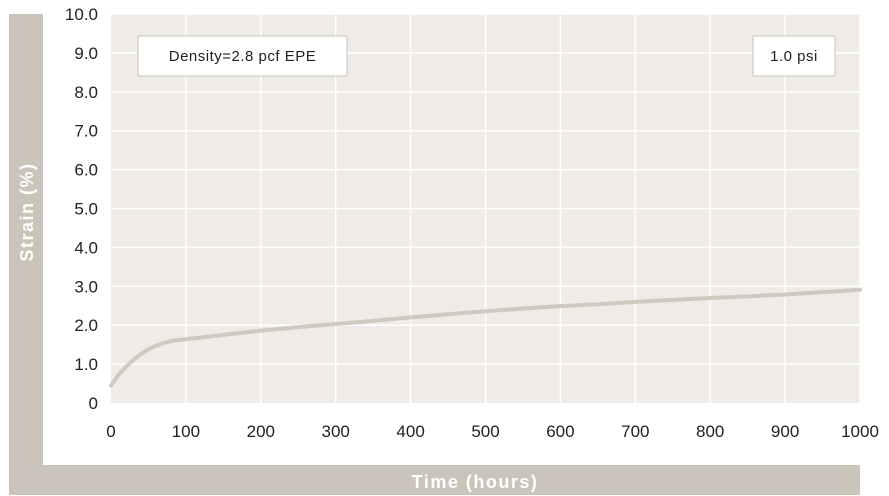  What do you see at coordinates (110, 431) in the screenshot?
I see `x-tick-label: 0` at bounding box center [110, 431].